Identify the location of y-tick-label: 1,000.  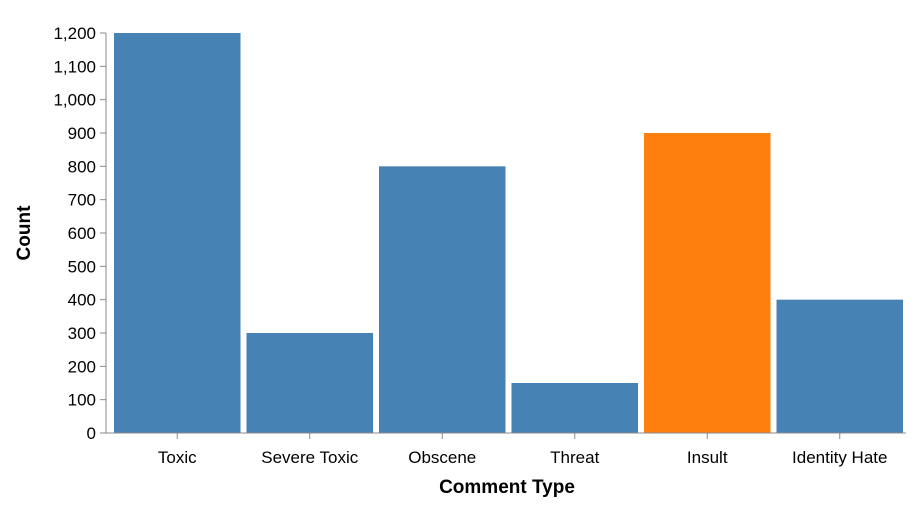
(74, 100).